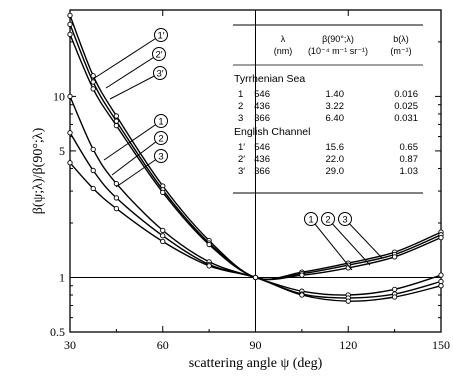 The image size is (453, 383). What do you see at coordinates (70, 345) in the screenshot?
I see `x-tick-label: 30` at bounding box center [70, 345].